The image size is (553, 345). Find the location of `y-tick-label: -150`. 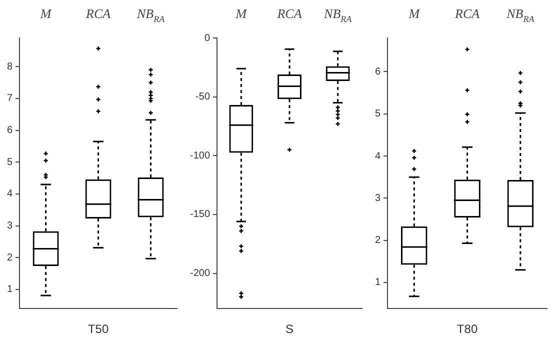

y-tick-label: -150 is located at coordinates (200, 214).